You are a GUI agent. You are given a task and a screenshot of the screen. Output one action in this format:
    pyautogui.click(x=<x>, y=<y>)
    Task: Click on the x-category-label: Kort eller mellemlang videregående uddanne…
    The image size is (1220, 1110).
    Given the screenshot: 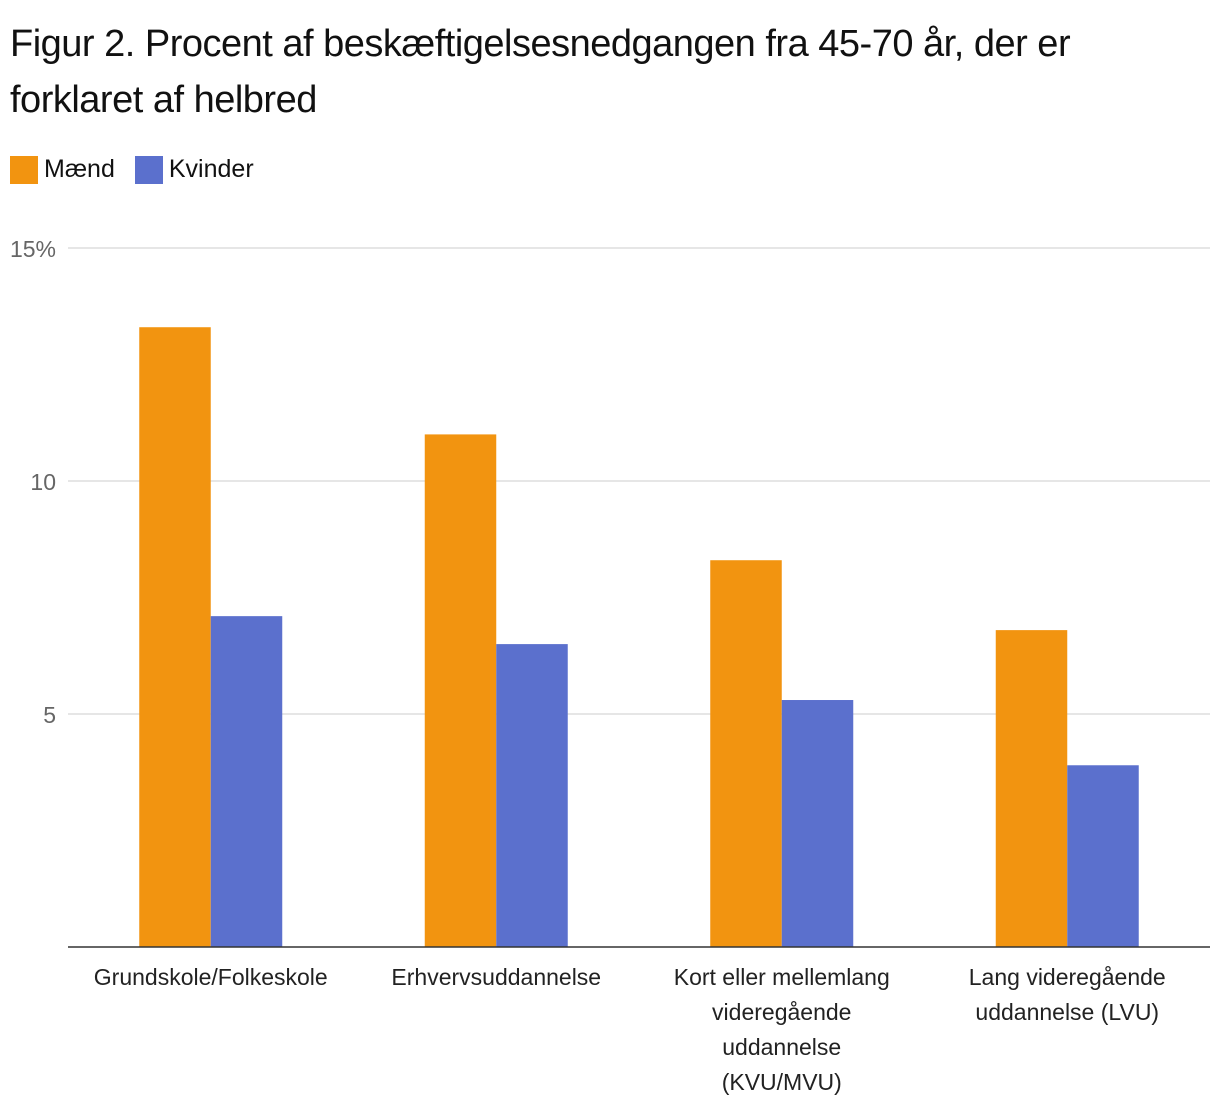 What is the action you would take?
    pyautogui.click(x=782, y=1029)
    